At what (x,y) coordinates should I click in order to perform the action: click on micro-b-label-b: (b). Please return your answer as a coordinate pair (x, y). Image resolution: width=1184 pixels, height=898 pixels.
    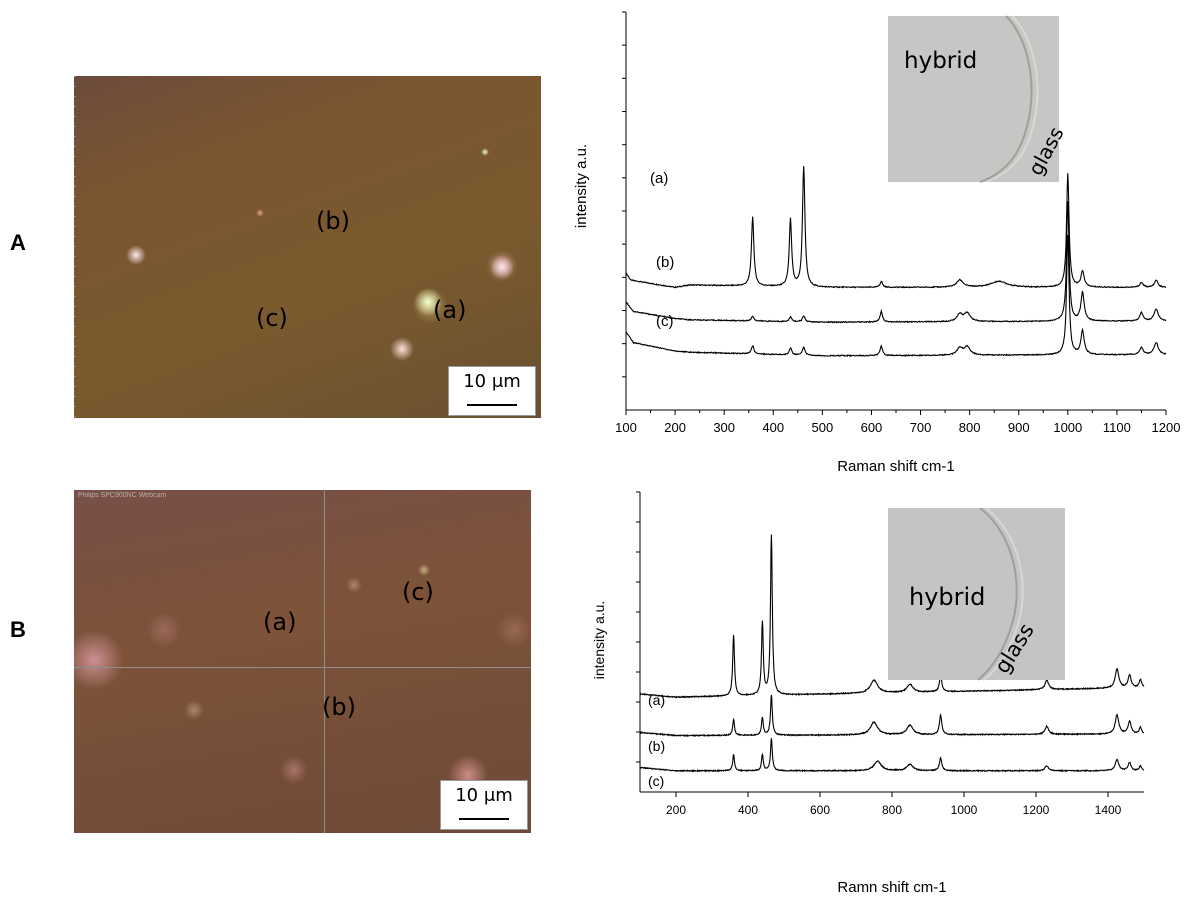
    Looking at the image, I should click on (339, 707).